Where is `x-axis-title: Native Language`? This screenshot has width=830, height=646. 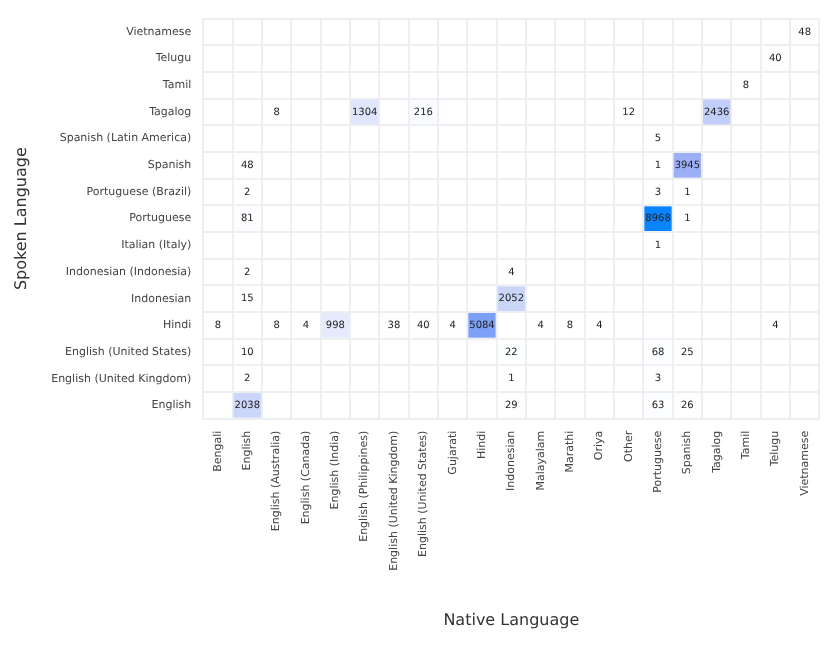
x-axis-title: Native Language is located at coordinates (511, 619).